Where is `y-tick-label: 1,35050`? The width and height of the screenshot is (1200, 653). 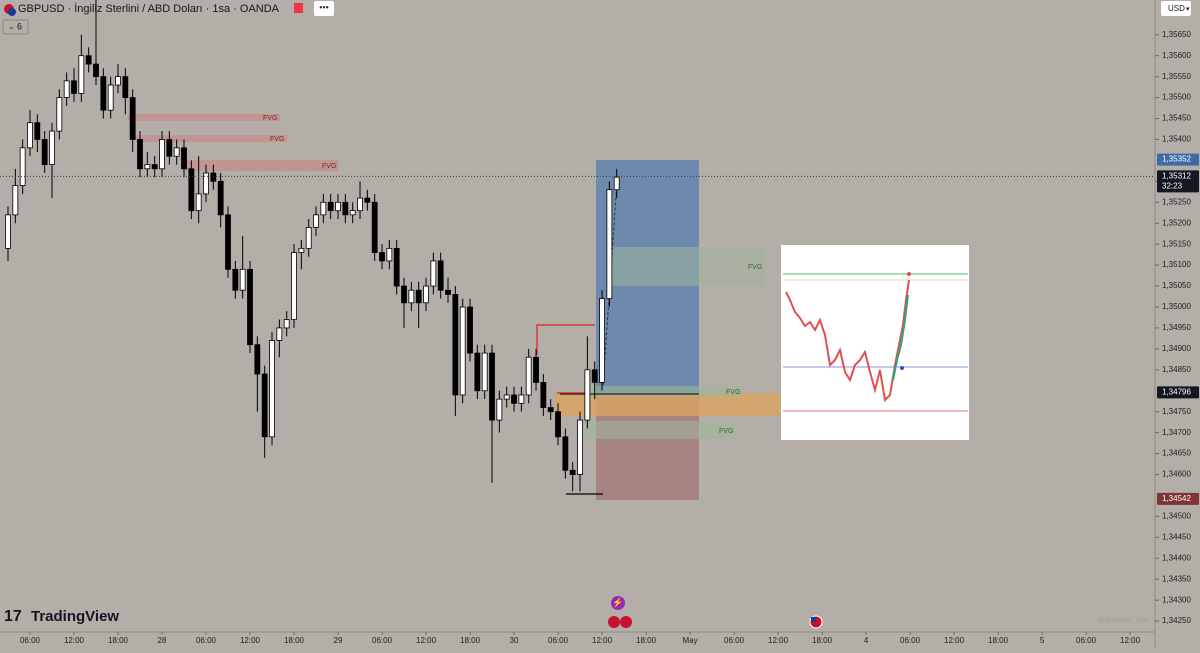 y-tick-label: 1,35050 is located at coordinates (1176, 285).